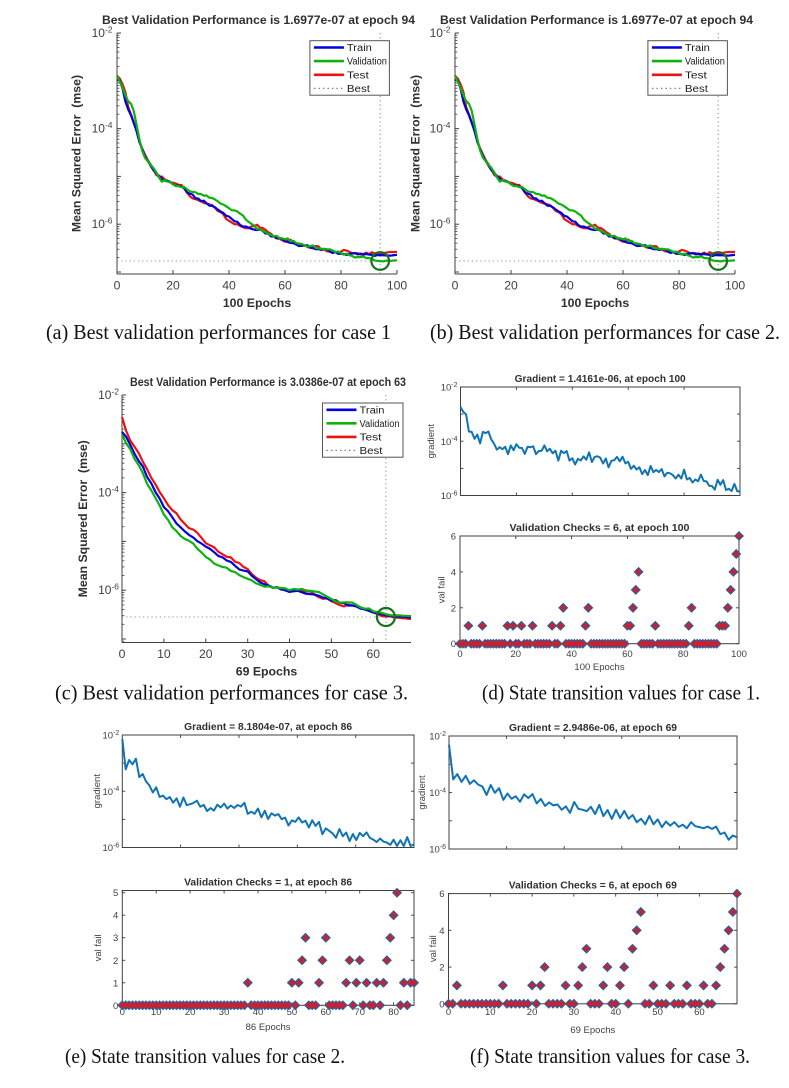  What do you see at coordinates (610, 1056) in the screenshot?
I see `svg-text:(f) State transition values fo: (f) State transition values for case 3.` at bounding box center [610, 1056].